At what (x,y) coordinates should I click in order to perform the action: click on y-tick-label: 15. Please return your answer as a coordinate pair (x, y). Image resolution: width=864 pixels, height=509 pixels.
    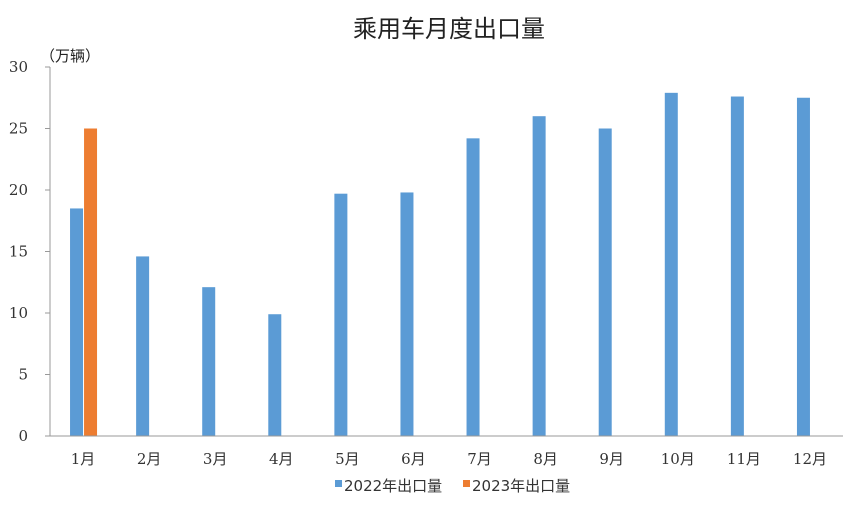
    Looking at the image, I should click on (18, 252).